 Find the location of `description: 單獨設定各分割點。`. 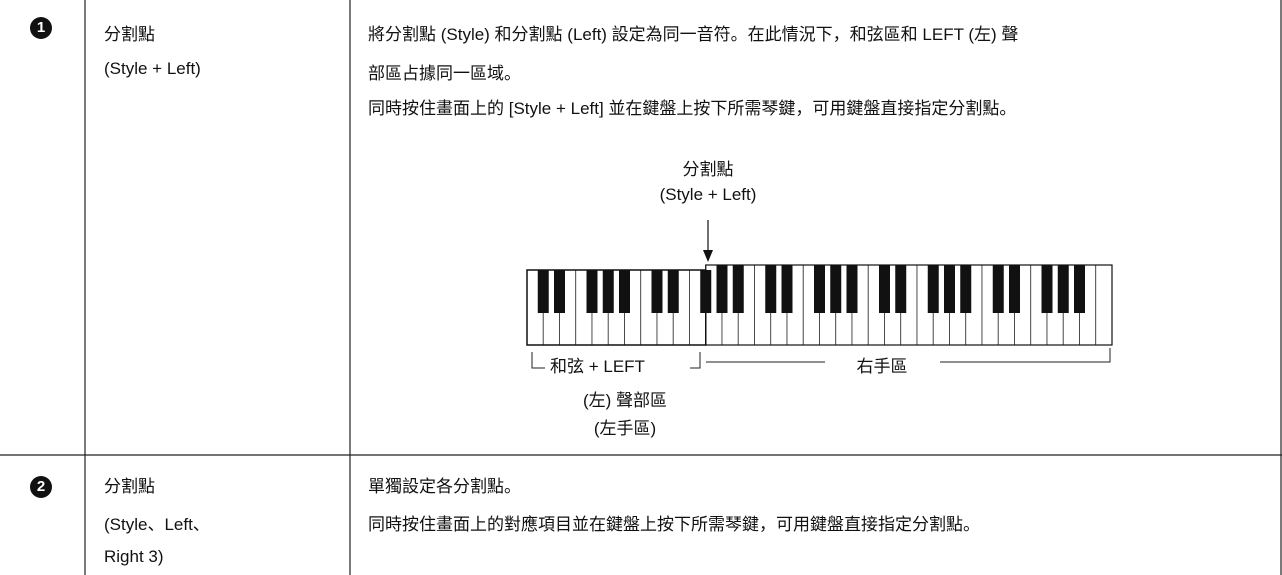

description: 單獨設定各分割點。 is located at coordinates (444, 486).